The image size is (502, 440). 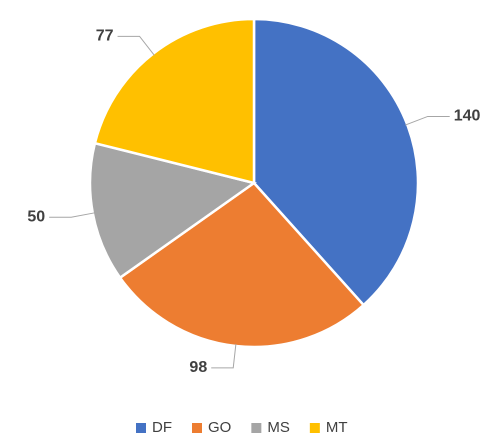 I want to click on legend-label: MS, so click(x=278, y=427).